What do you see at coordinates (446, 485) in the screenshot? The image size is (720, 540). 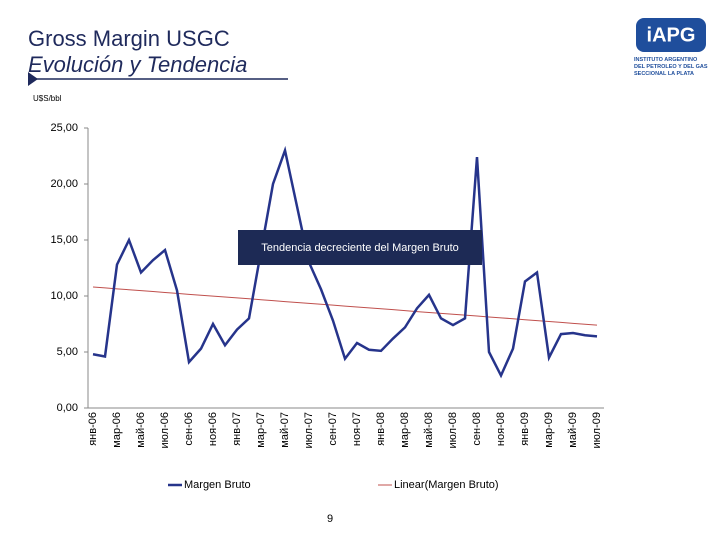 I see `legend-label: Linear(Margen Bruto)` at bounding box center [446, 485].